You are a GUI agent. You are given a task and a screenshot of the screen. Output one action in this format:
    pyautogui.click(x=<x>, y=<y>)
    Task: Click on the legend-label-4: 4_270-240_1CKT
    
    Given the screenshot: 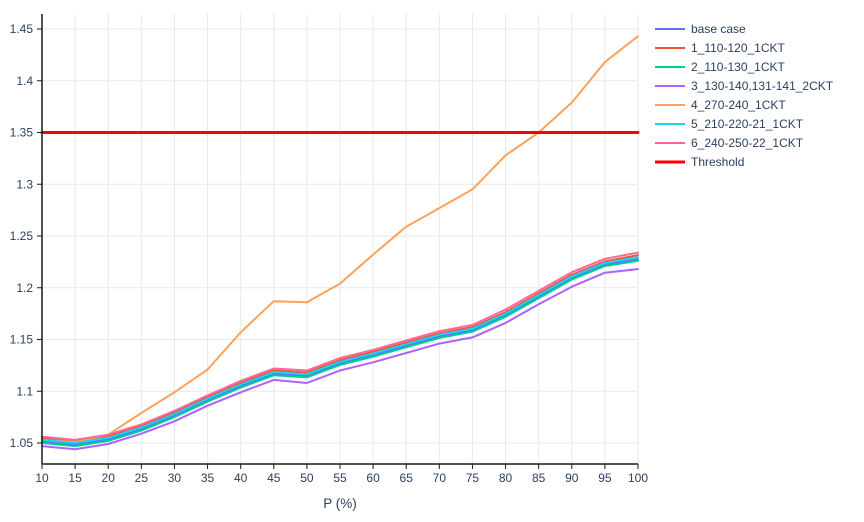 What is the action you would take?
    pyautogui.click(x=738, y=105)
    